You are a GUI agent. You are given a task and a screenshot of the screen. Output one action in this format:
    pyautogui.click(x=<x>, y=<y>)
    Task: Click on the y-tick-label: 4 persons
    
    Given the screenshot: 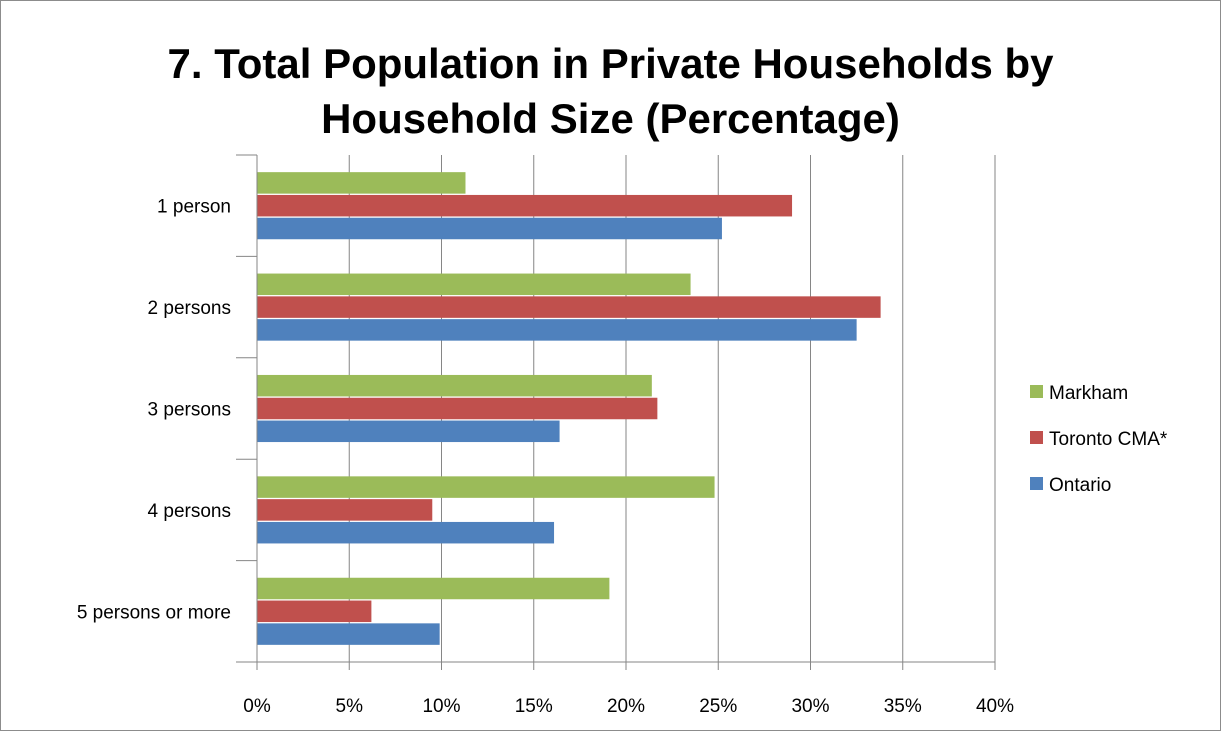 What is the action you would take?
    pyautogui.click(x=189, y=511)
    